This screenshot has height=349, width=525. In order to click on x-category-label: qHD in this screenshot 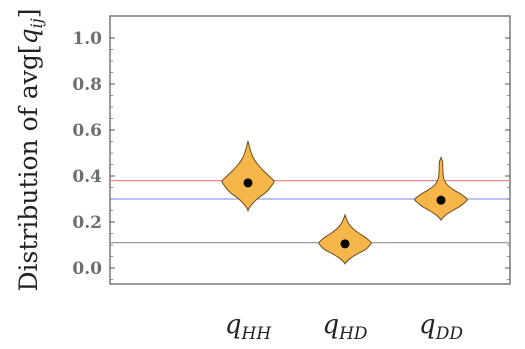, I will do `click(344, 327)`.